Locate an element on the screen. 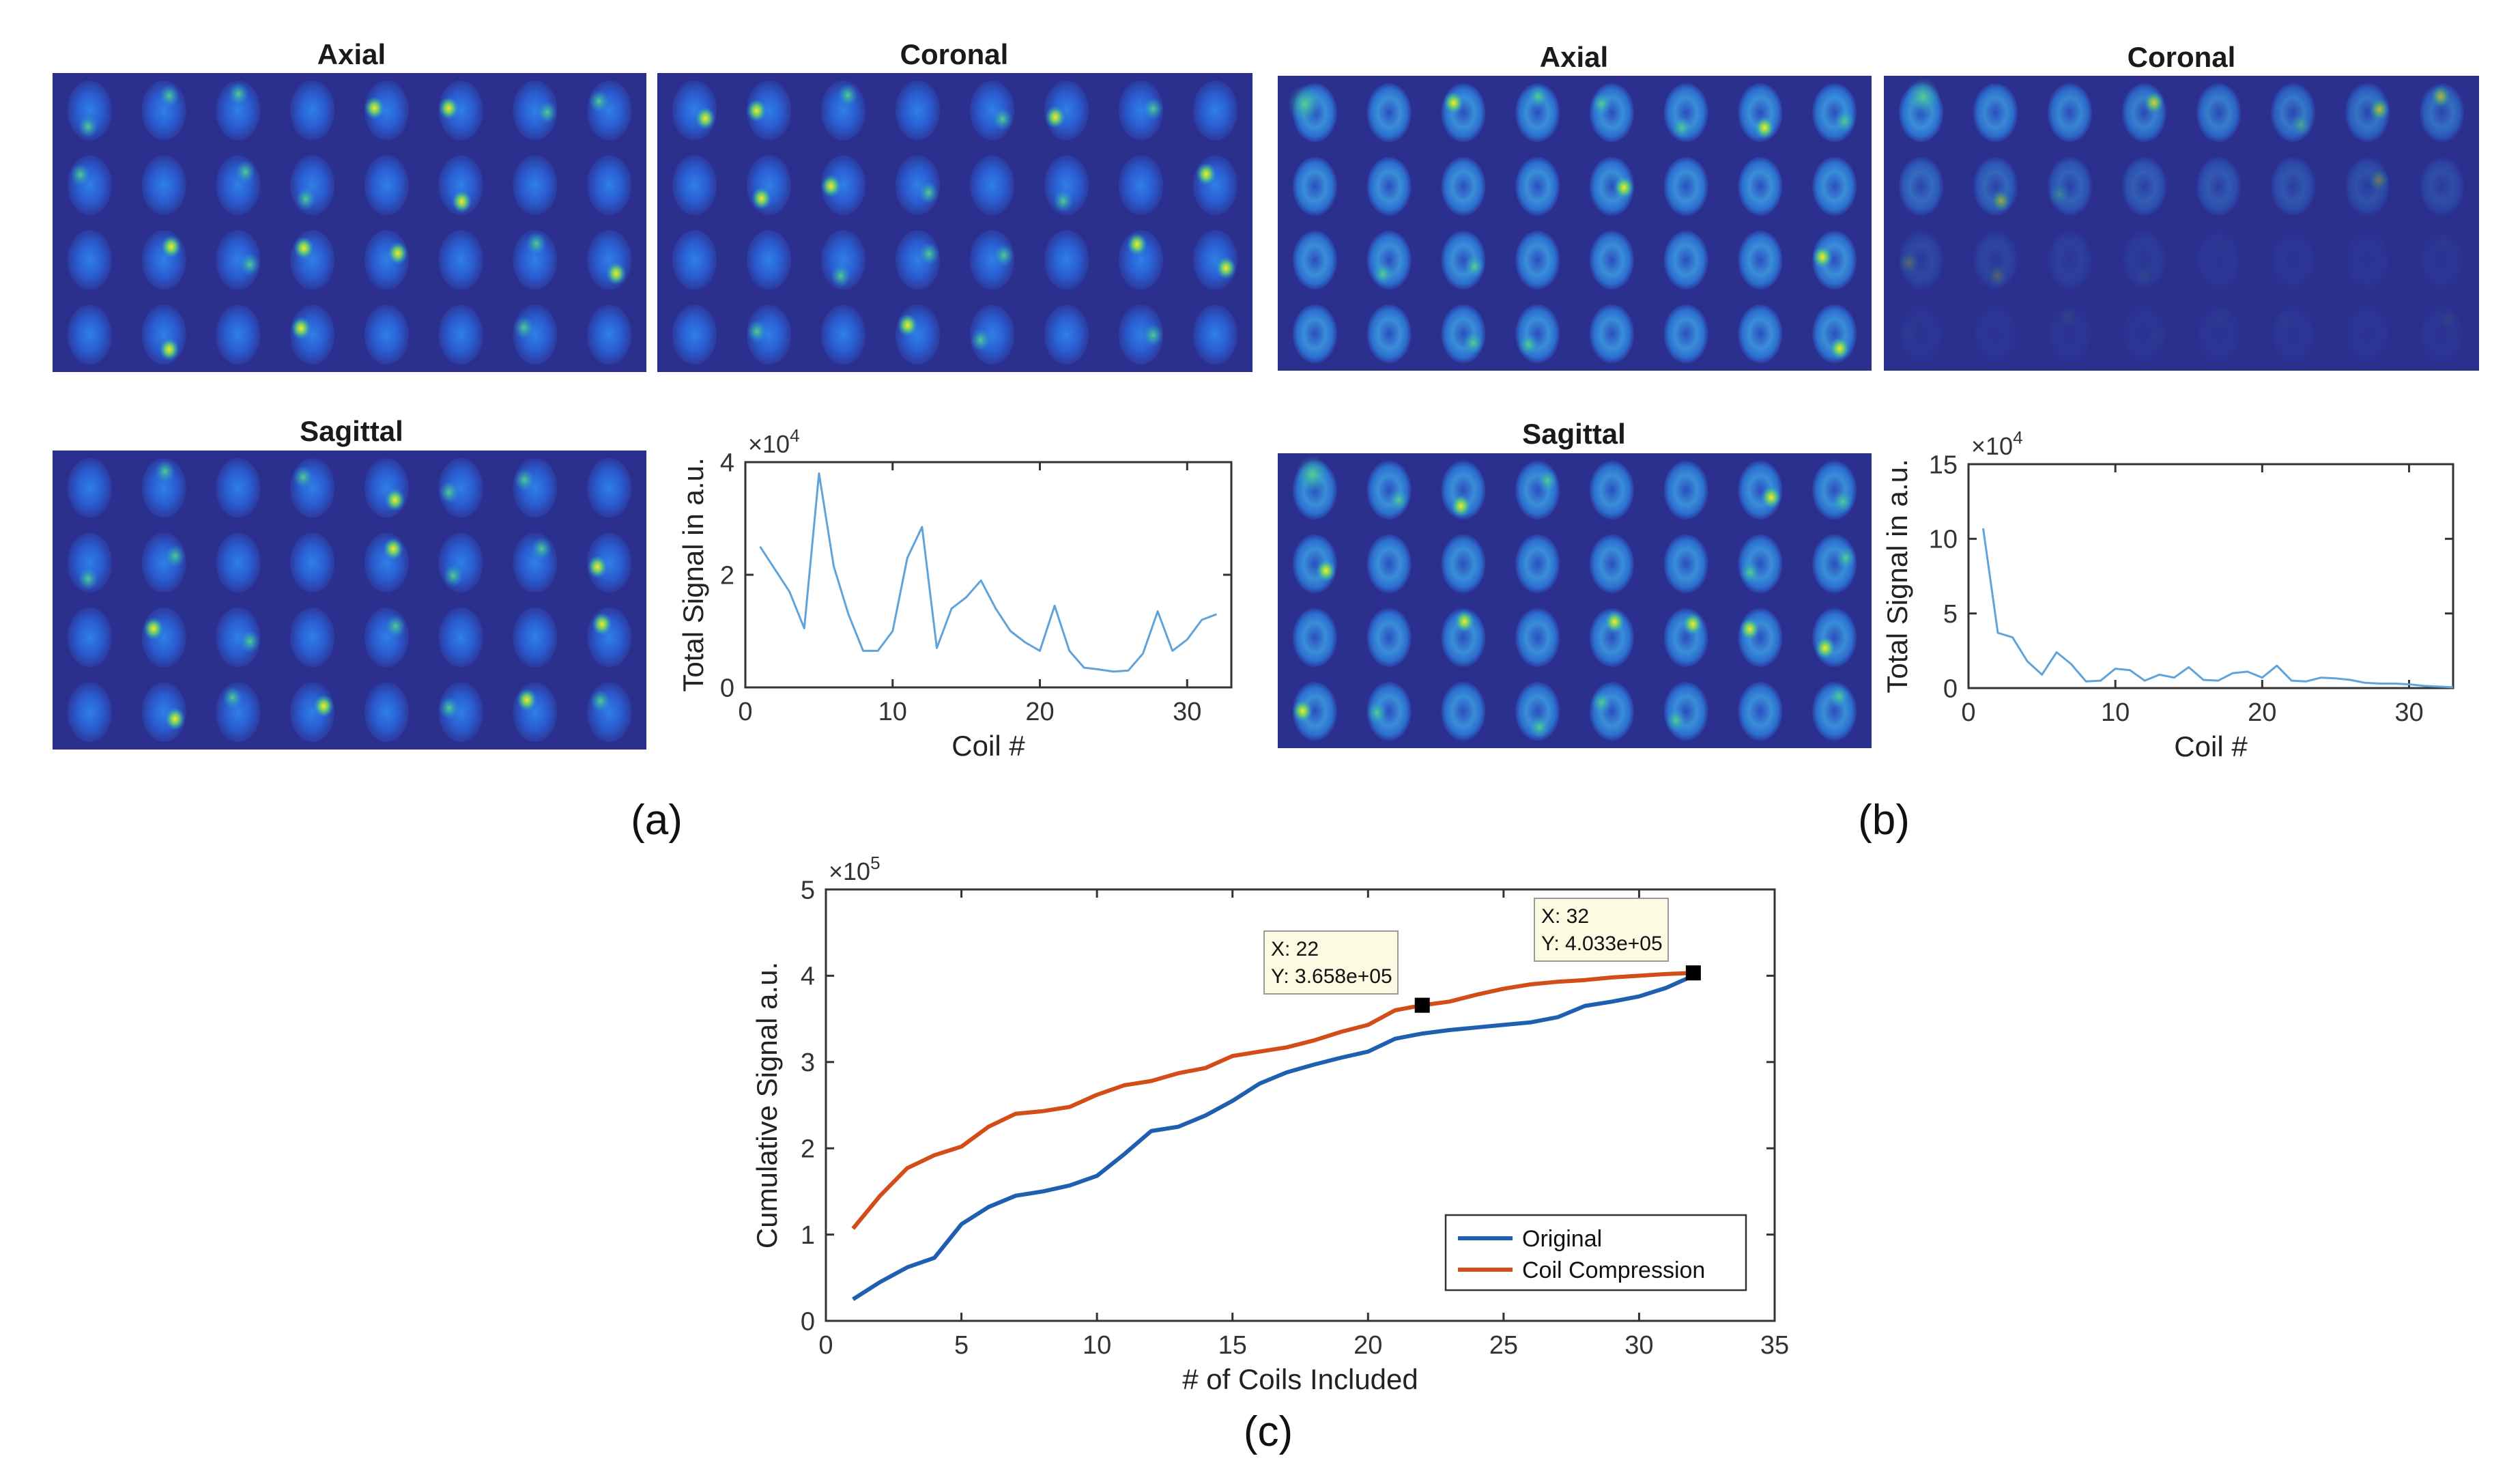  panel-a-axial-title: Axial is located at coordinates (351, 54).